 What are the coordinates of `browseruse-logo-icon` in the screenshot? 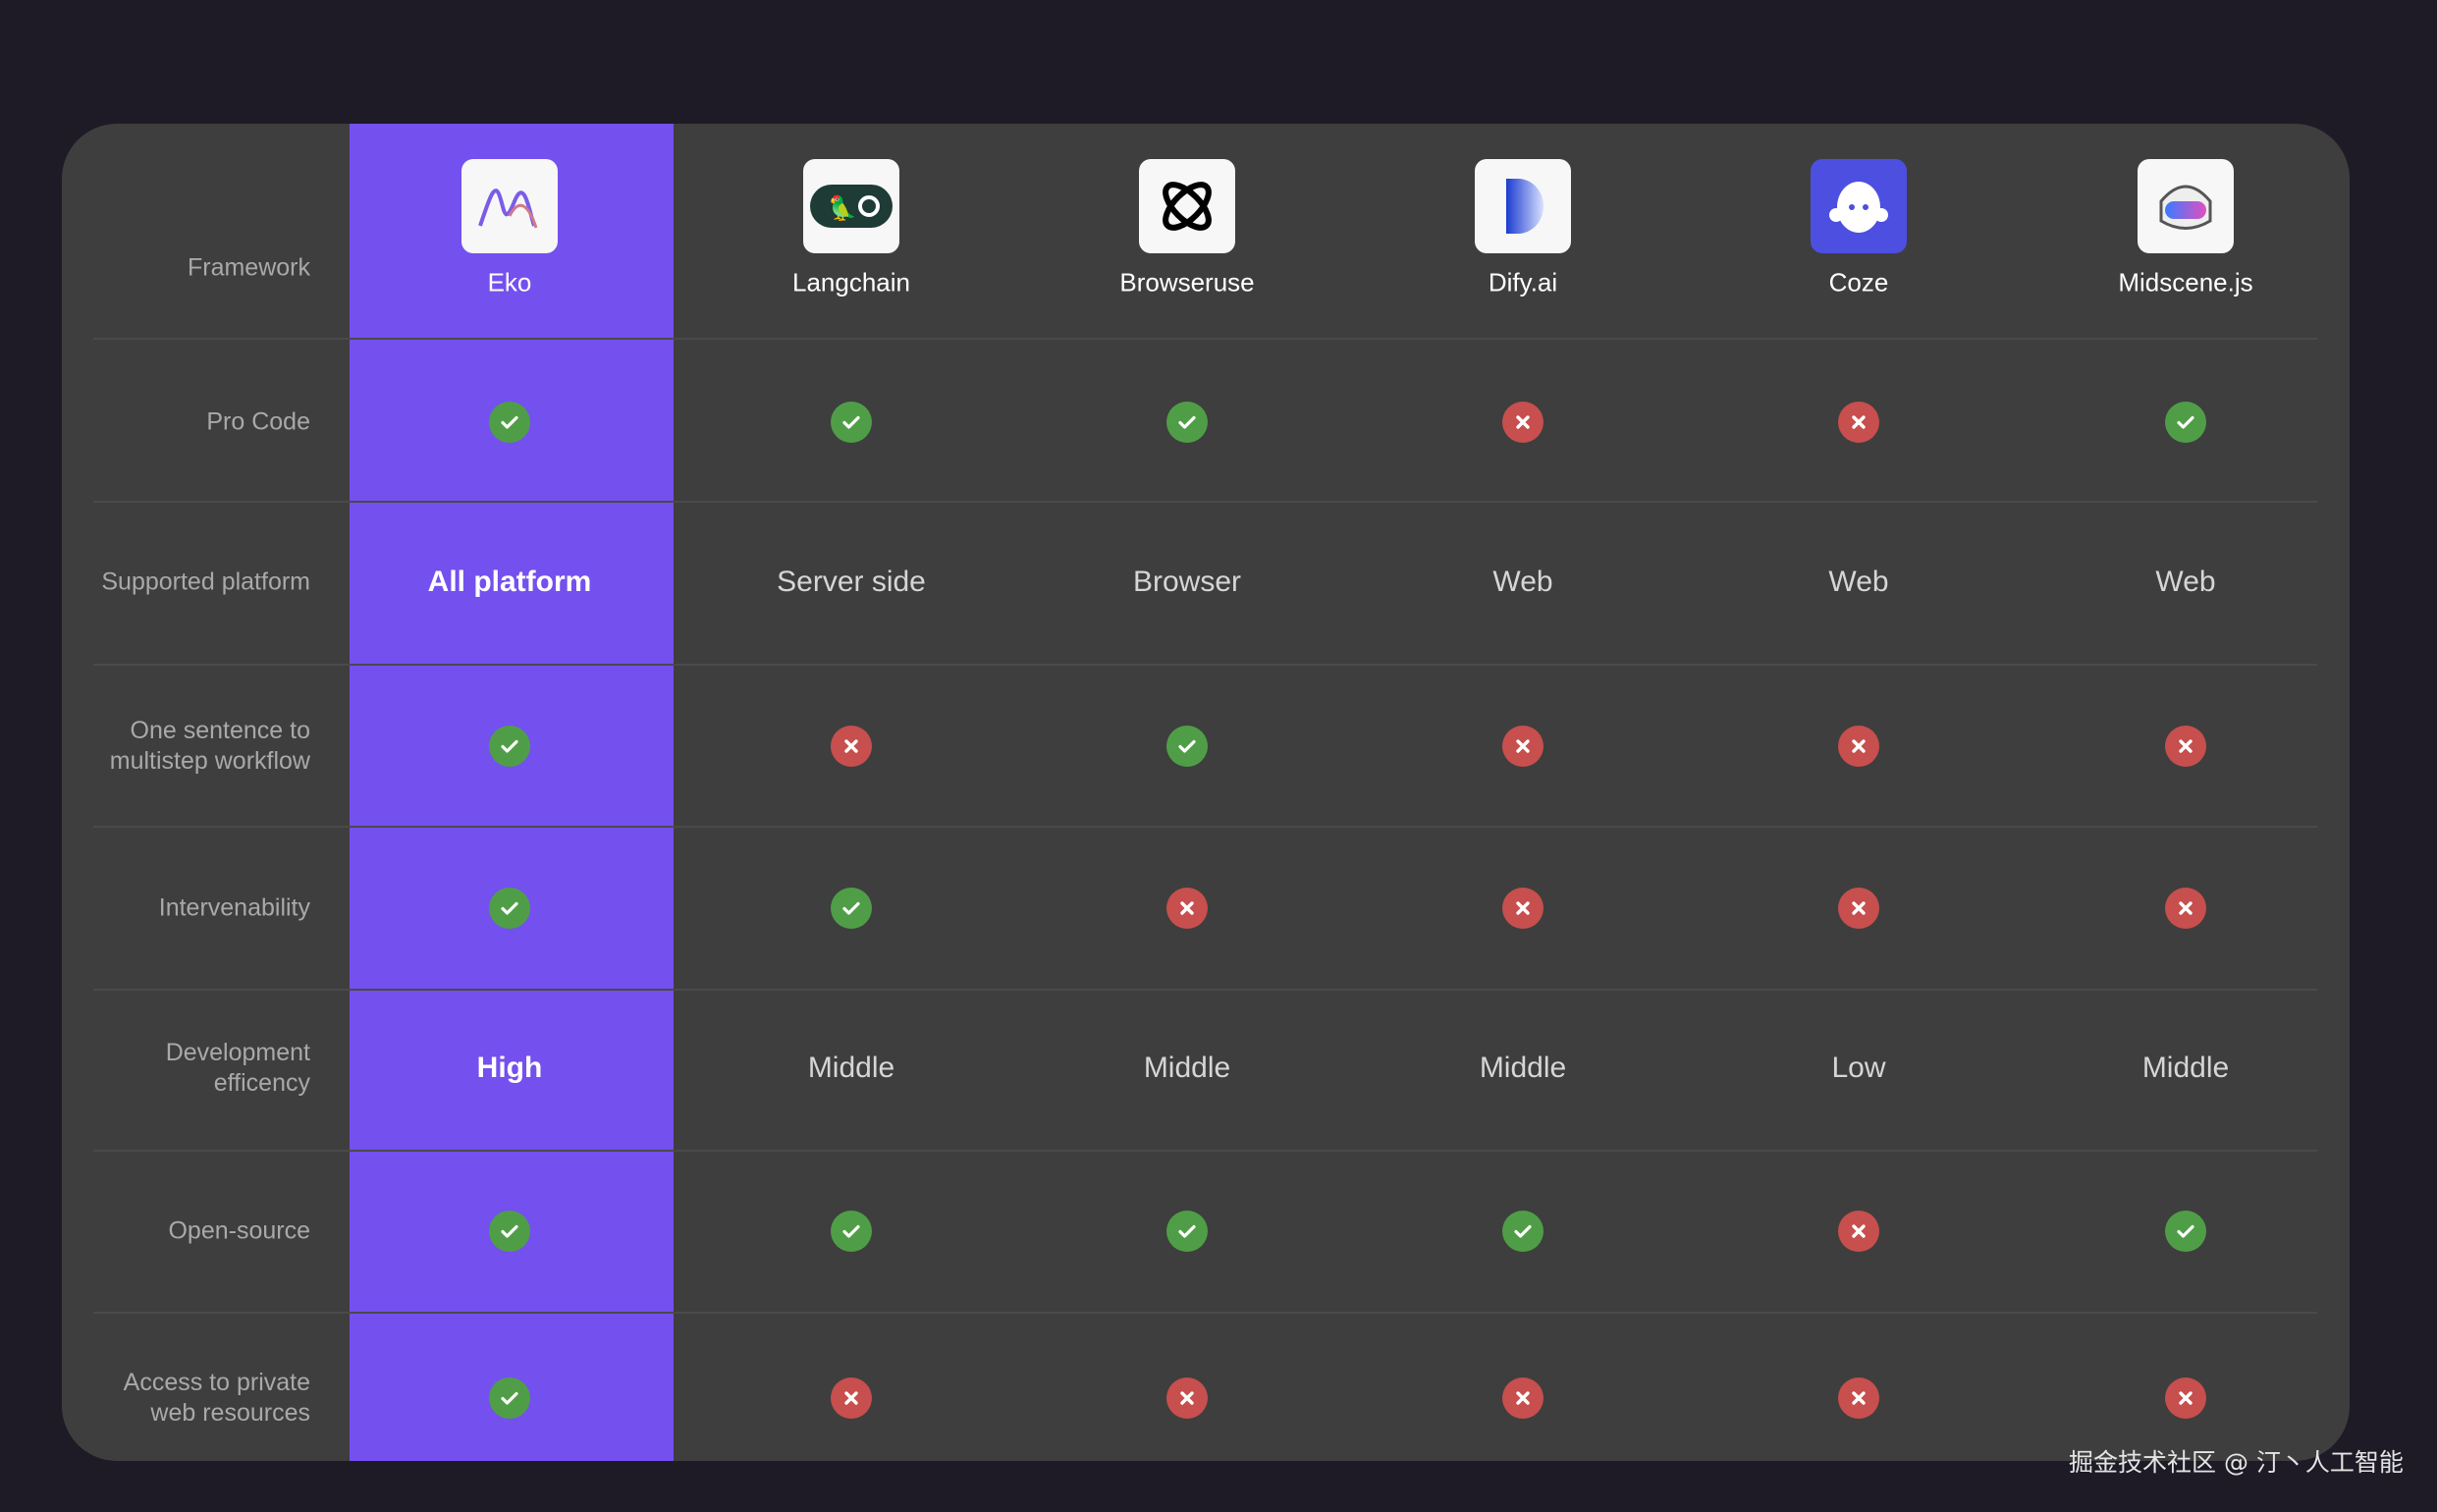 It's located at (1187, 206).